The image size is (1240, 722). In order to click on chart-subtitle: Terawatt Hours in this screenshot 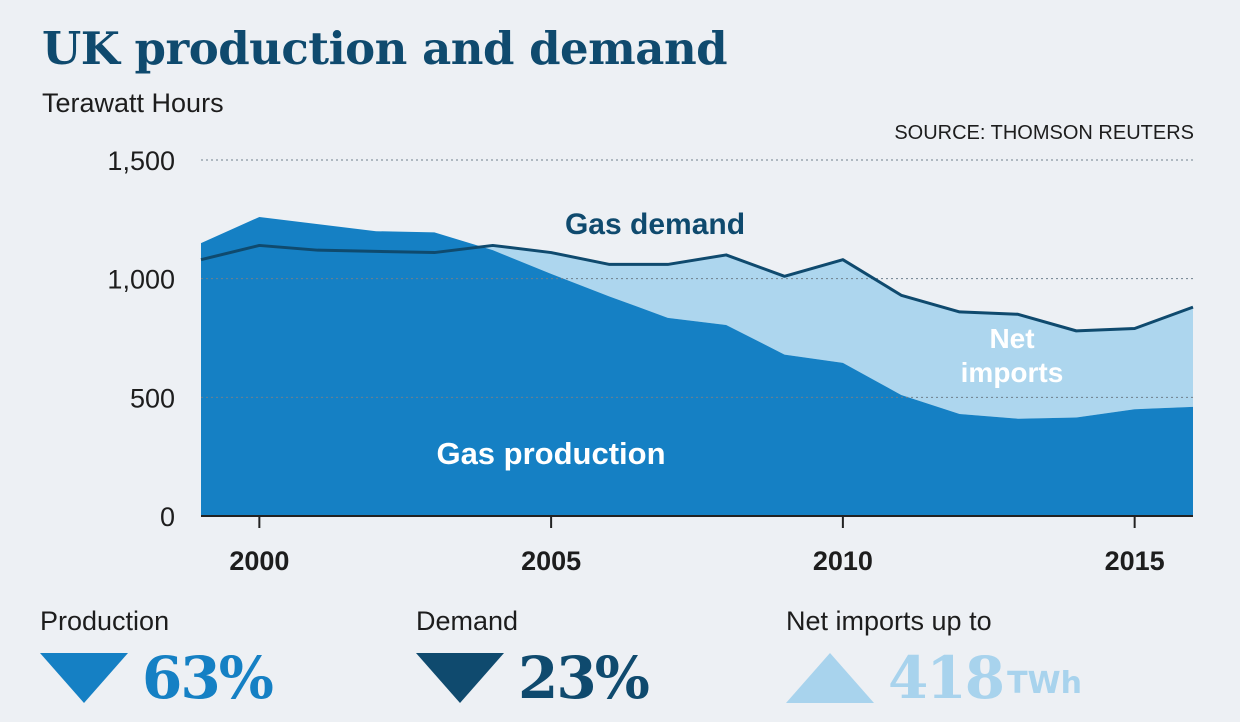, I will do `click(133, 103)`.